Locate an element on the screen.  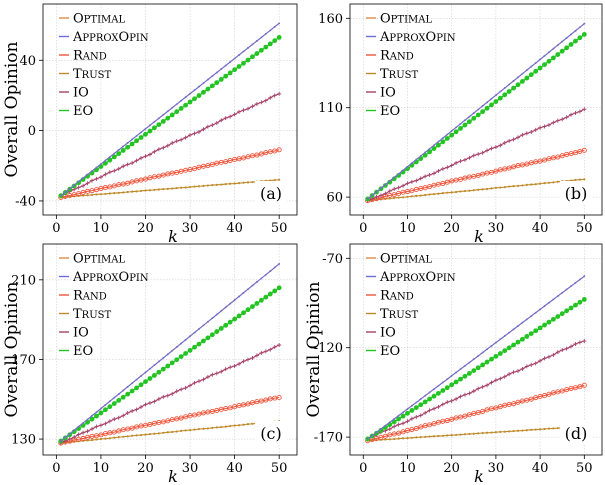
x-tick-label: 10 is located at coordinates (407, 468).